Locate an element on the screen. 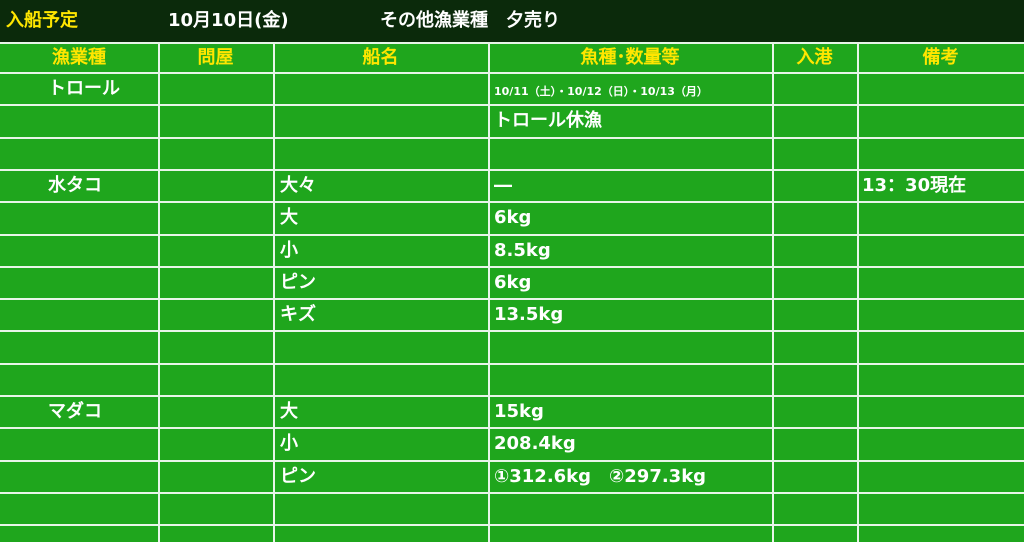 Image resolution: width=1024 pixels, height=542 pixels. quantity-cell: 8.5kg is located at coordinates (522, 250).